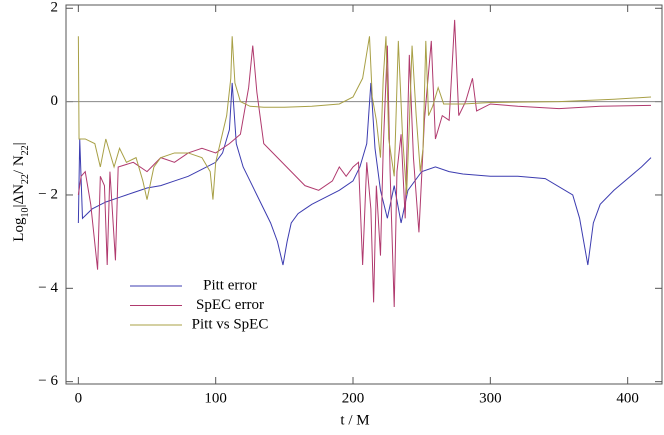 This screenshot has width=664, height=435. I want to click on y-tick-label: 2, so click(55, 8).